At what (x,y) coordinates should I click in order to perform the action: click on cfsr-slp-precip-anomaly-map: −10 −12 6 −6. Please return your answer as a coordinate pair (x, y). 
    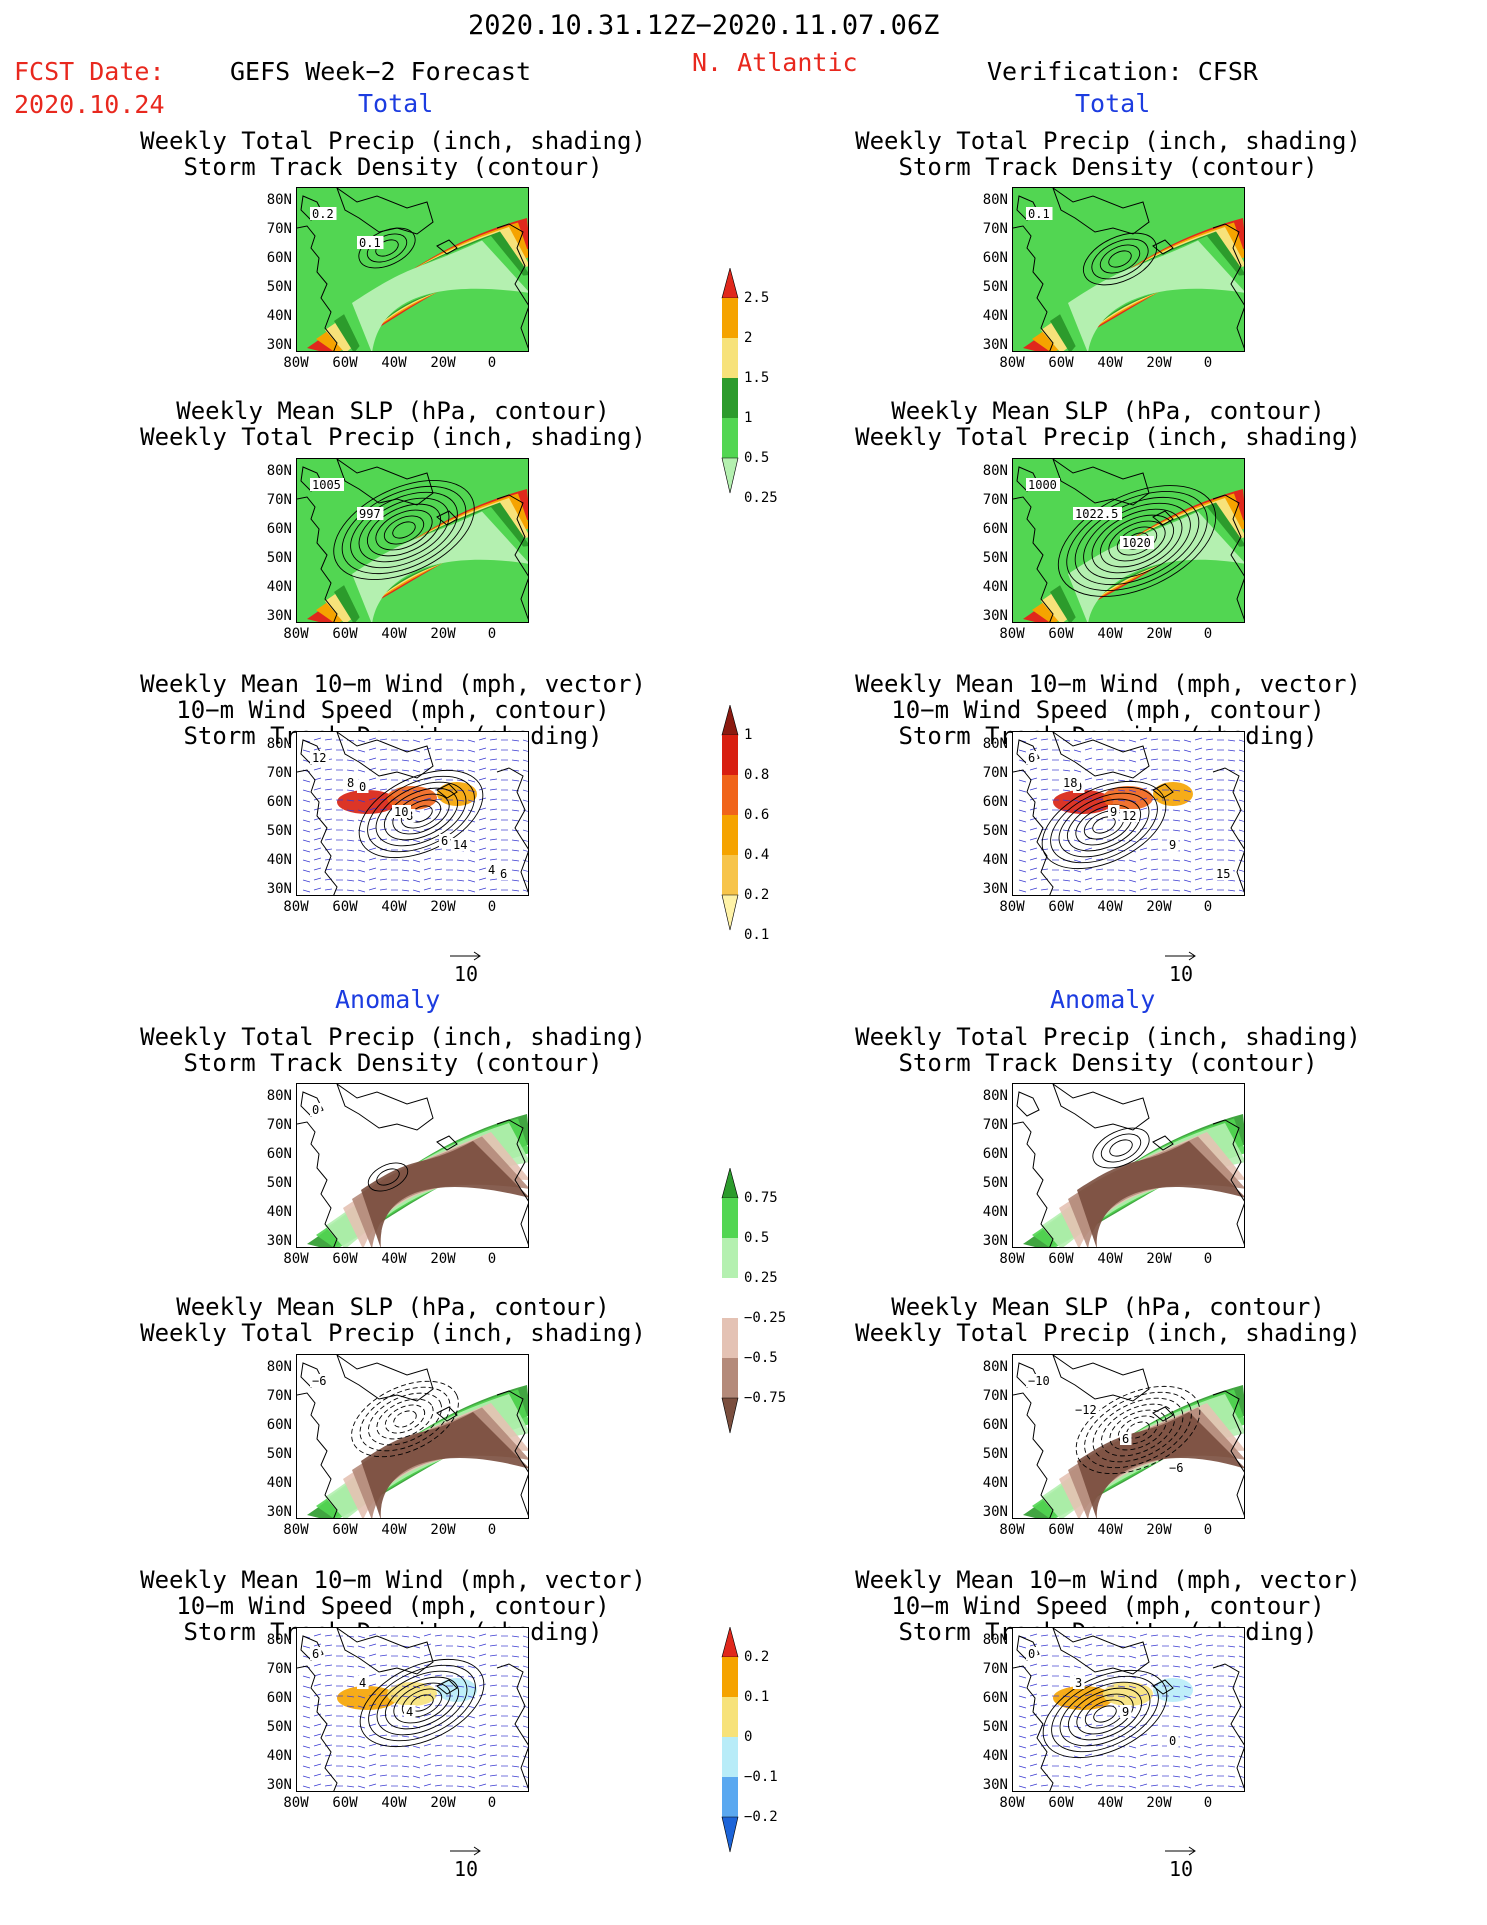
    Looking at the image, I should click on (1128, 1436).